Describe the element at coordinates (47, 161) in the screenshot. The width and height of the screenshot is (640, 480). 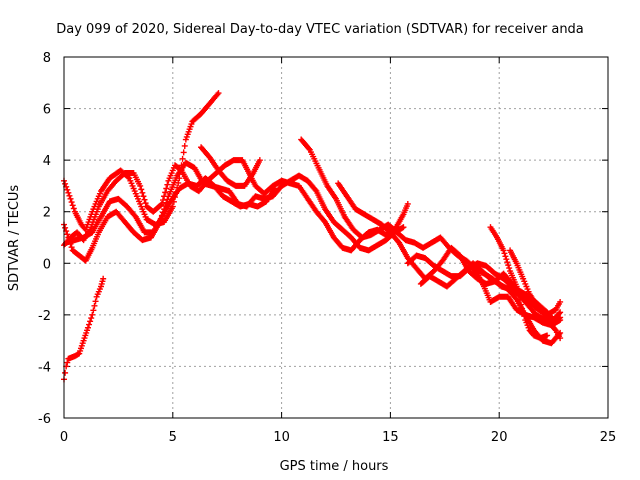
I see `y-tick-label: 4` at that location.